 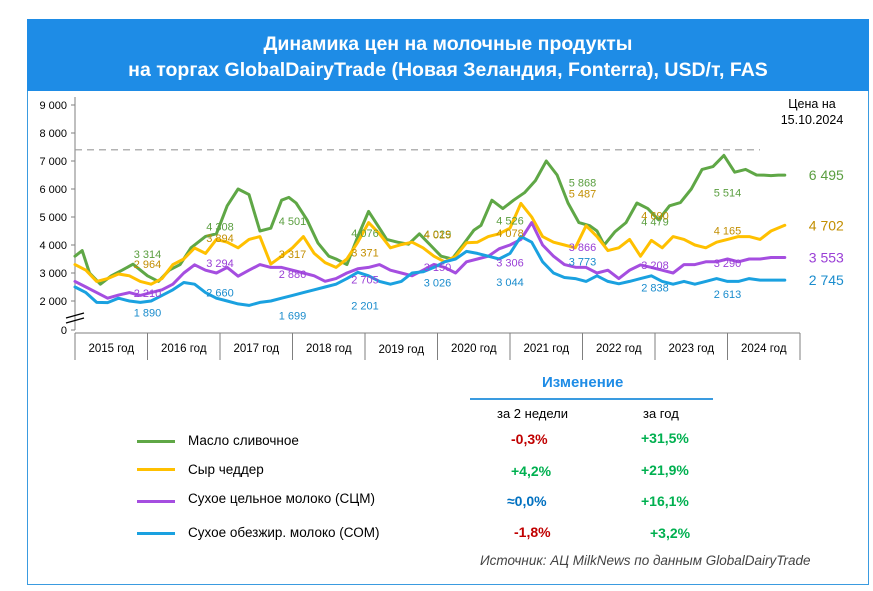 What do you see at coordinates (53, 274) in the screenshot?
I see `y-tick-label: 3 000` at bounding box center [53, 274].